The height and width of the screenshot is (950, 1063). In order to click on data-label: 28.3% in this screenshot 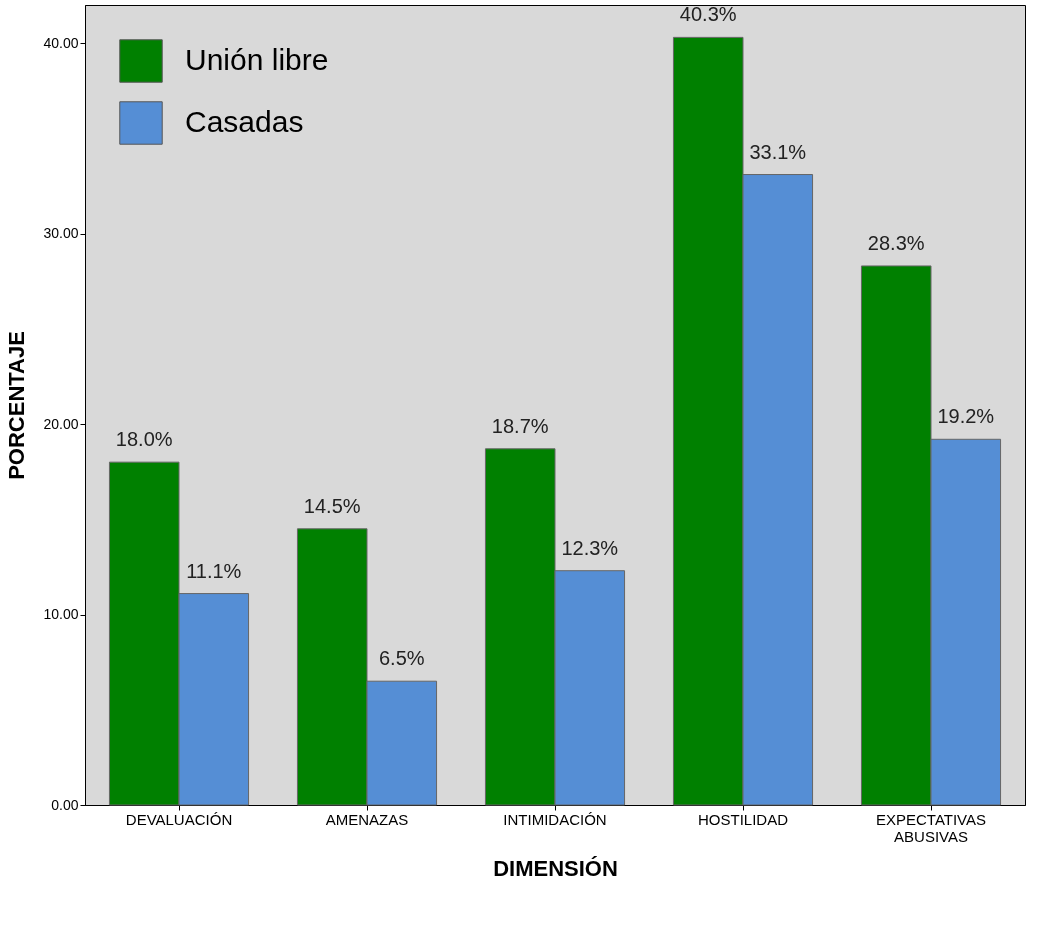, I will do `click(896, 242)`.